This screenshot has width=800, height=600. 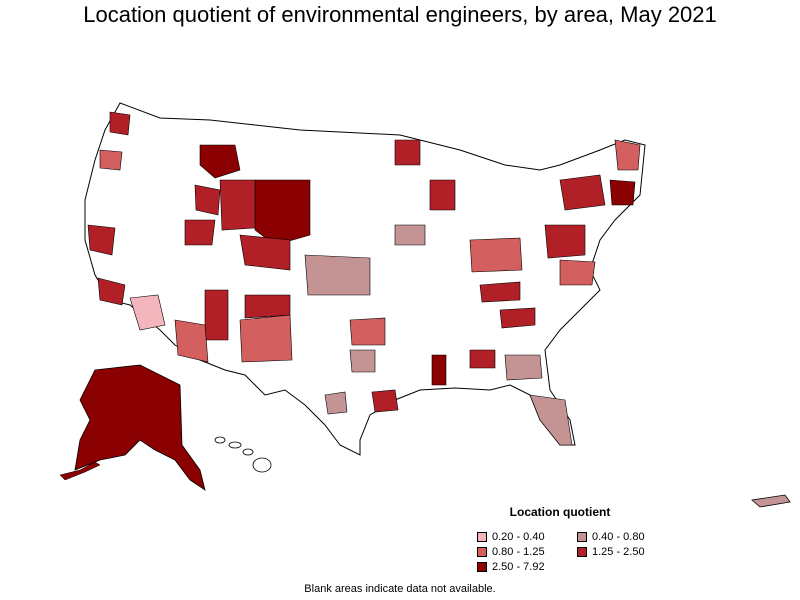 What do you see at coordinates (200, 232) in the screenshot?
I see `region-utah` at bounding box center [200, 232].